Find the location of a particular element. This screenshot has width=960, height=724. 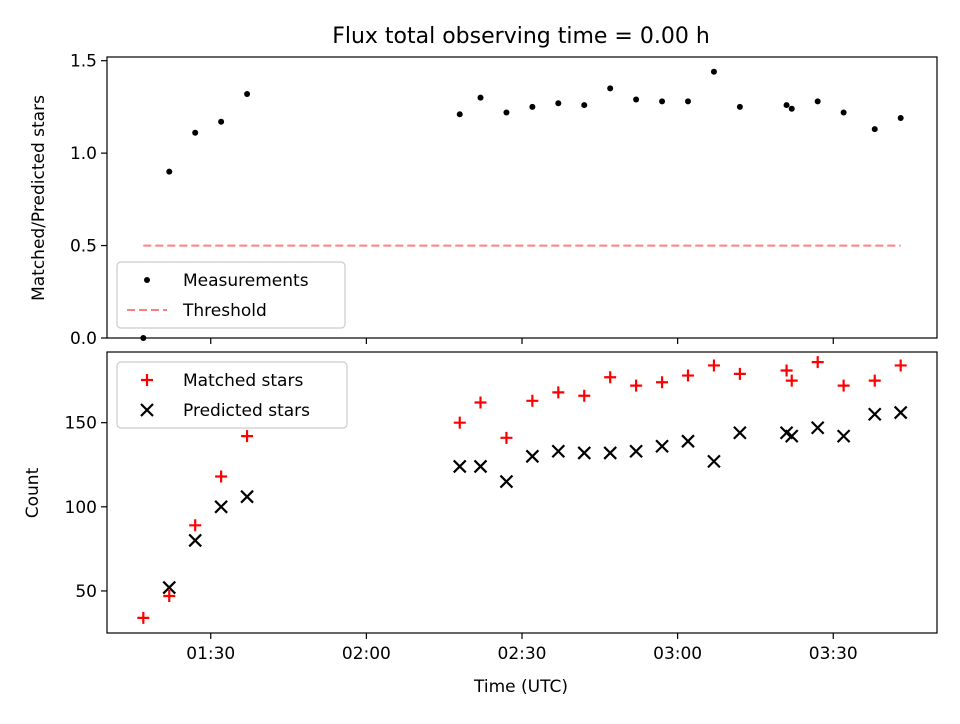

legend: Measurements Threshold is located at coordinates (231, 295).